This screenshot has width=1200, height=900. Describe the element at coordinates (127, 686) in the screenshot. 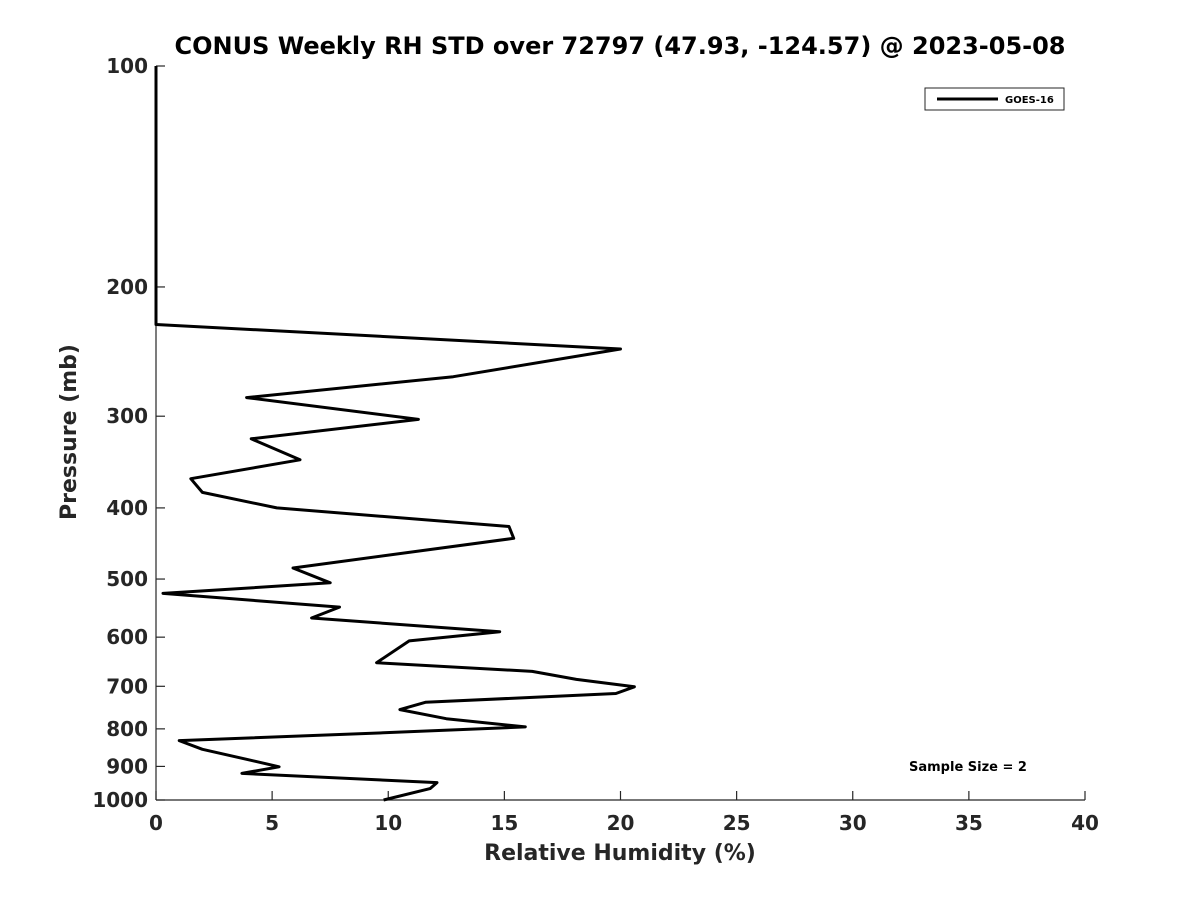

I see `y-tick-label: 700` at that location.